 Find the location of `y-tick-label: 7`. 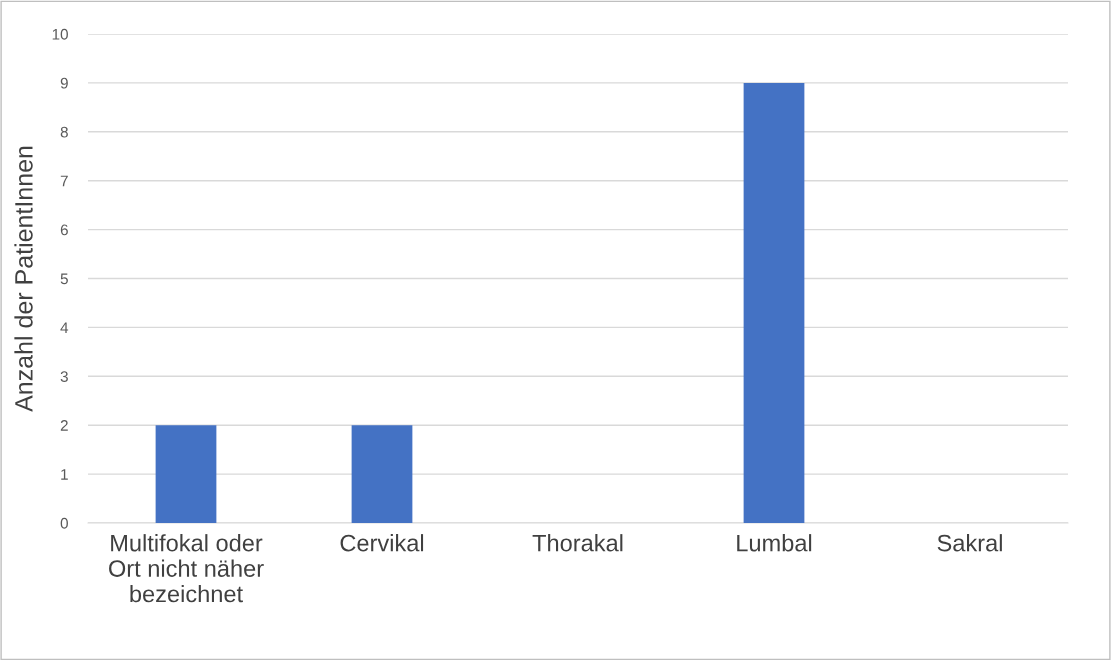

y-tick-label: 7 is located at coordinates (64, 181).